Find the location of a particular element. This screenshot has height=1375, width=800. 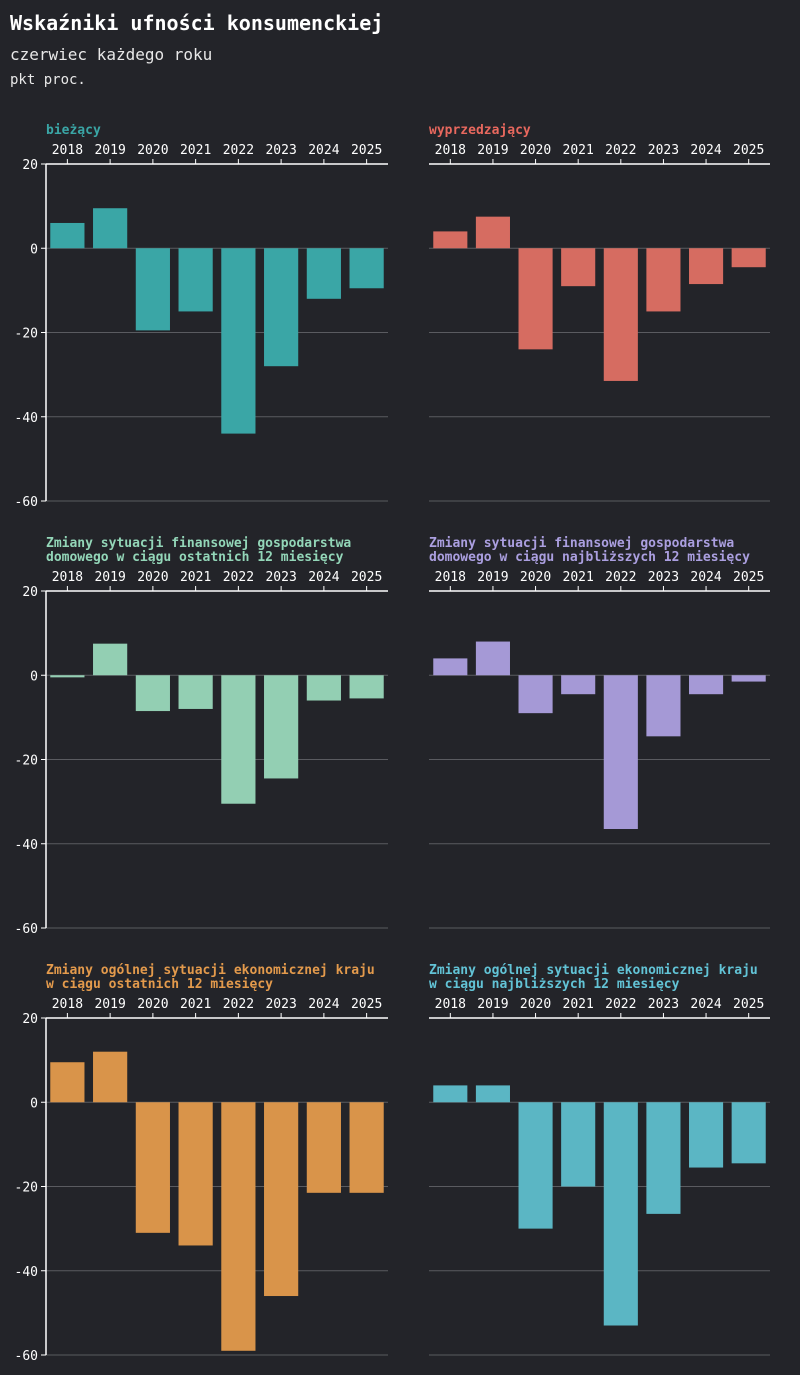

panel-title: bieżący is located at coordinates (73, 130).